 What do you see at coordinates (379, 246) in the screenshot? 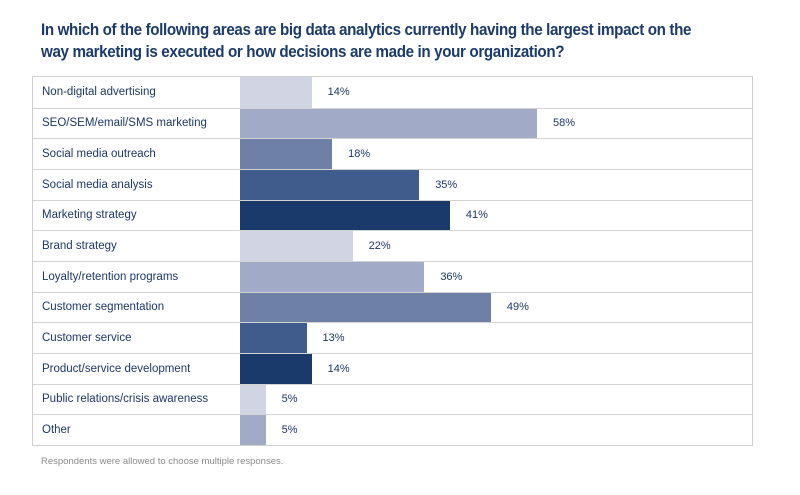
I see `value-label: 22%` at bounding box center [379, 246].